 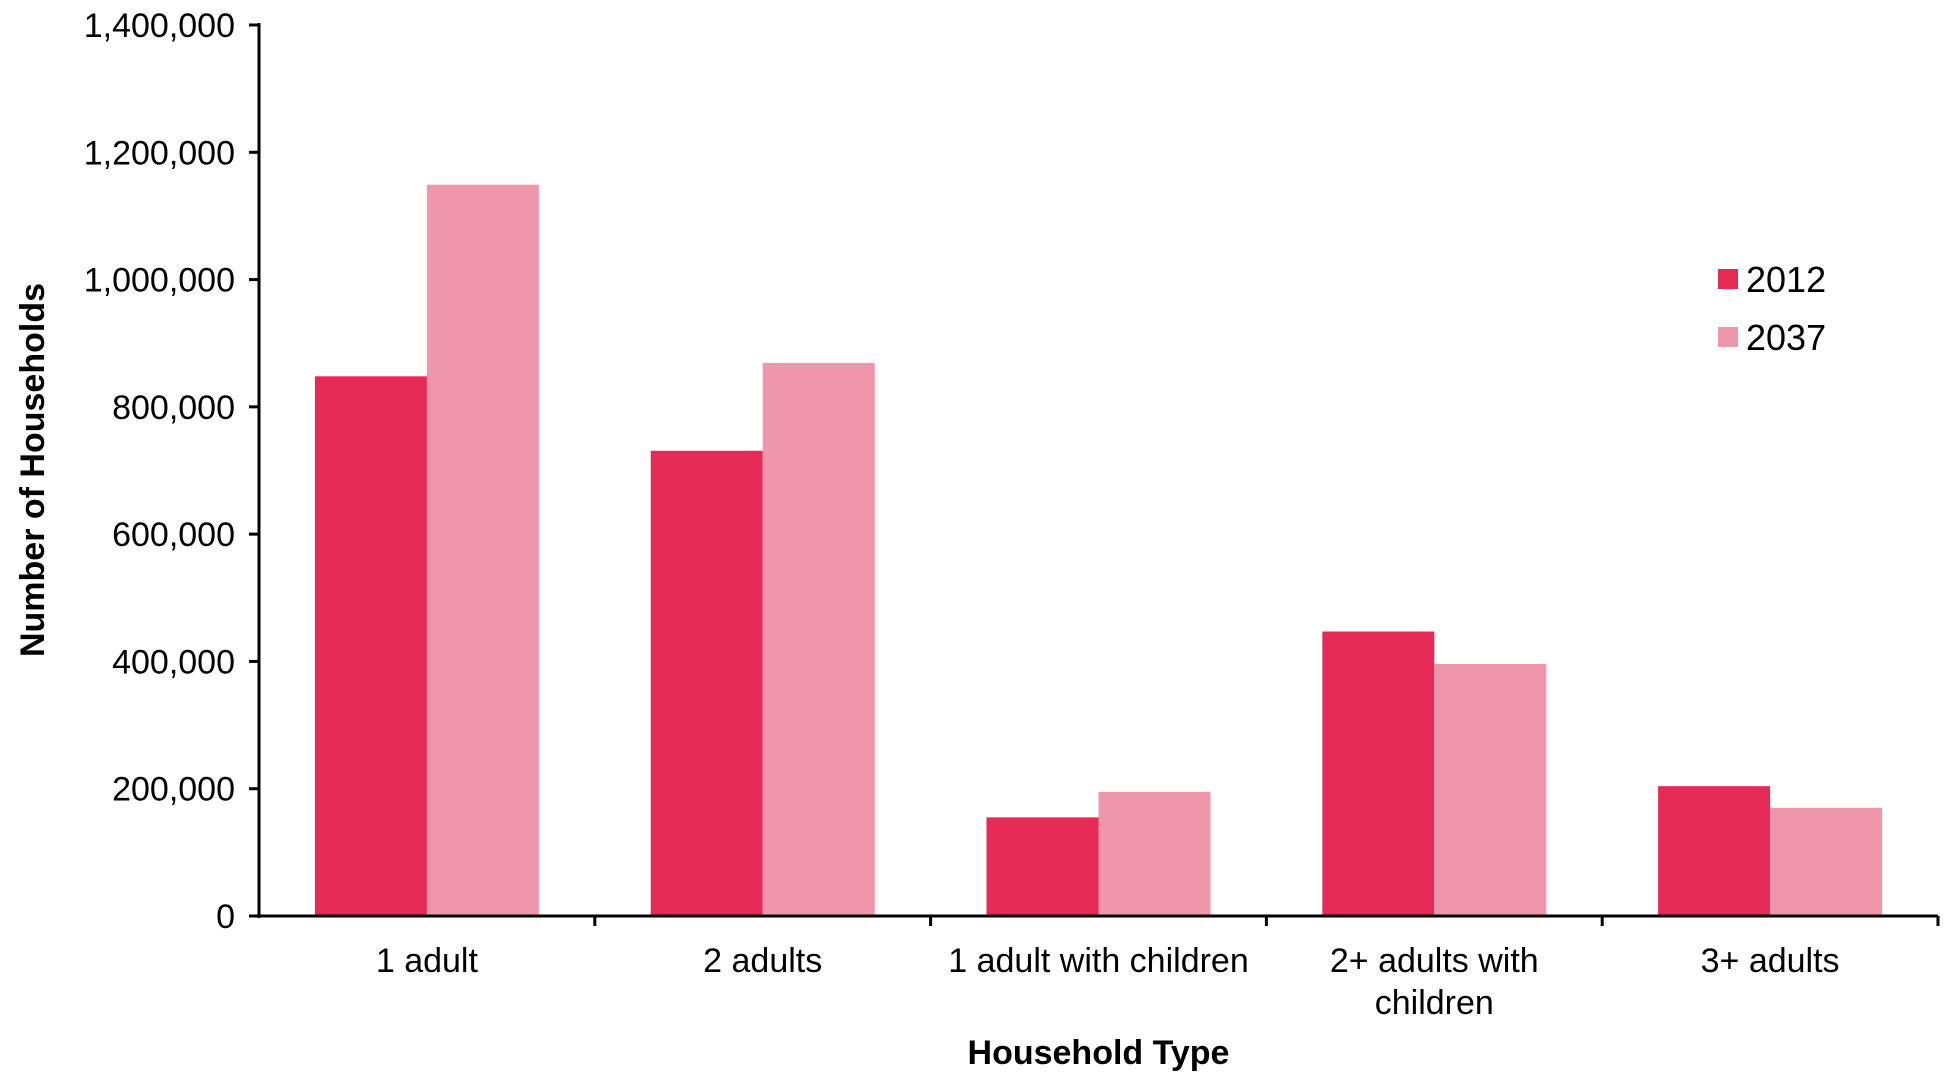 I want to click on y-tick-label: 600,000, so click(x=173, y=535).